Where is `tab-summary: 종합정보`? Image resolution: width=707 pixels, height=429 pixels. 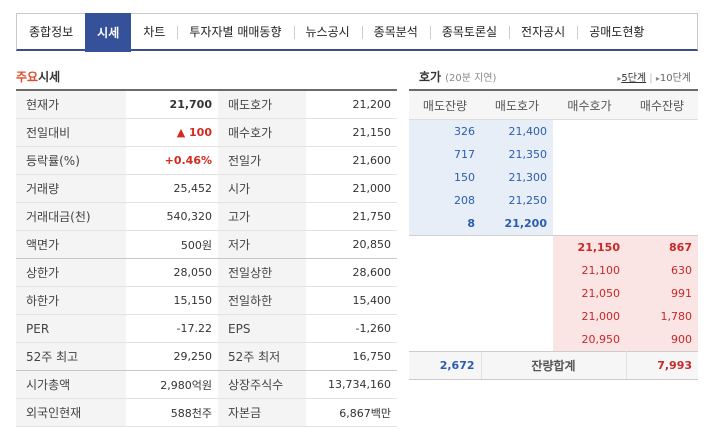 tab-summary: 종합정보 is located at coordinates (51, 32).